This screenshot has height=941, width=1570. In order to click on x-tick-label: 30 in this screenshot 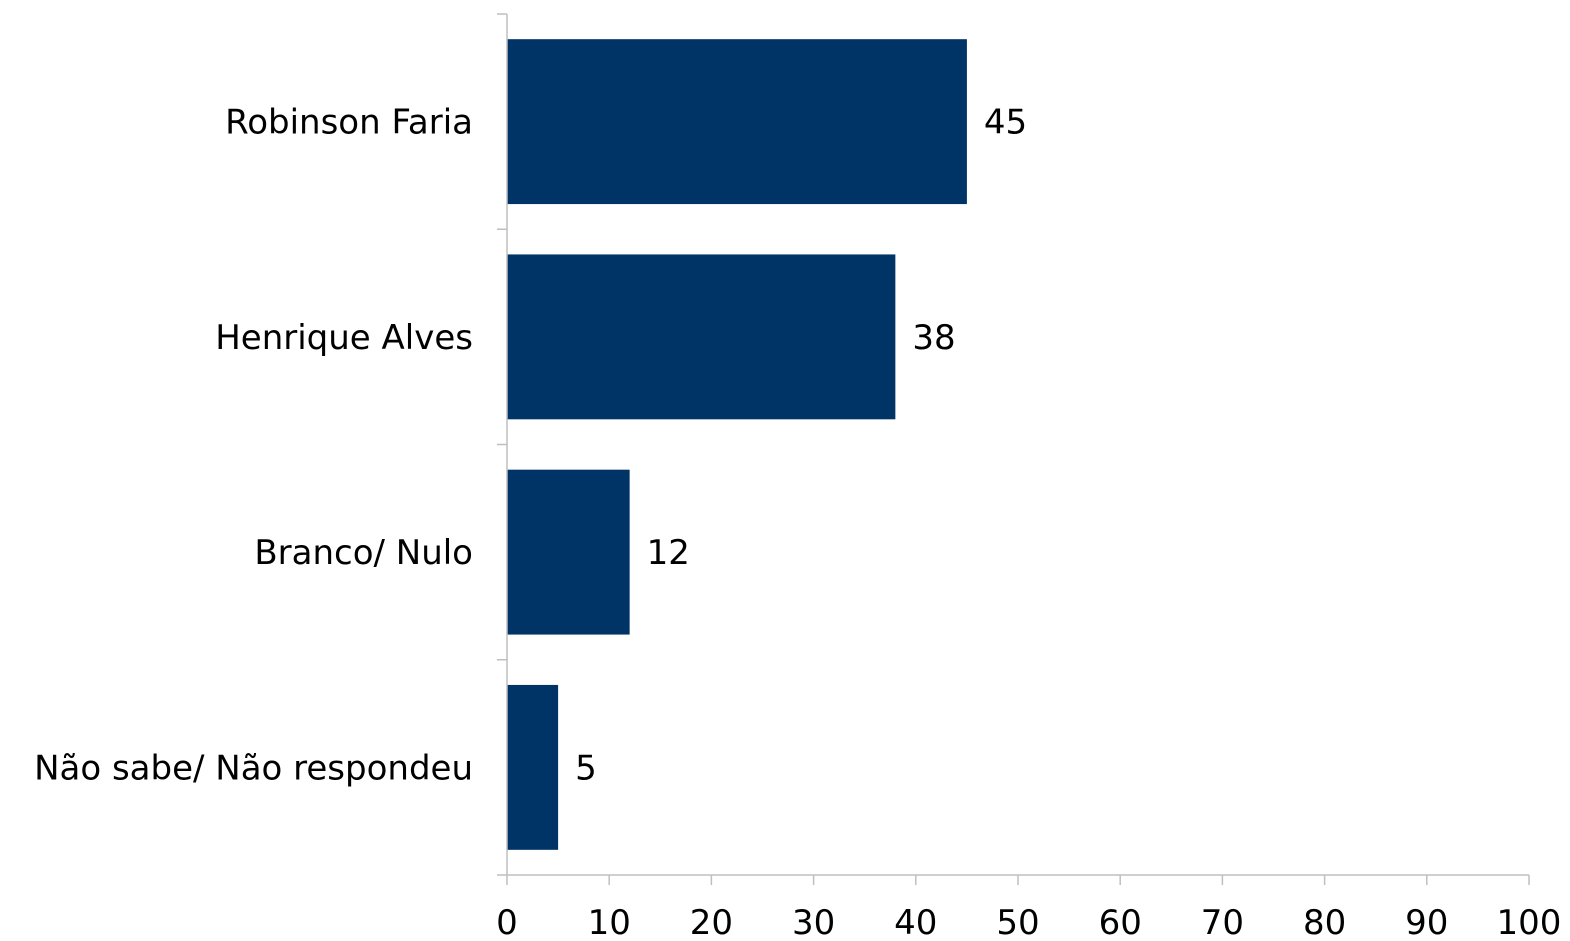, I will do `click(813, 922)`.